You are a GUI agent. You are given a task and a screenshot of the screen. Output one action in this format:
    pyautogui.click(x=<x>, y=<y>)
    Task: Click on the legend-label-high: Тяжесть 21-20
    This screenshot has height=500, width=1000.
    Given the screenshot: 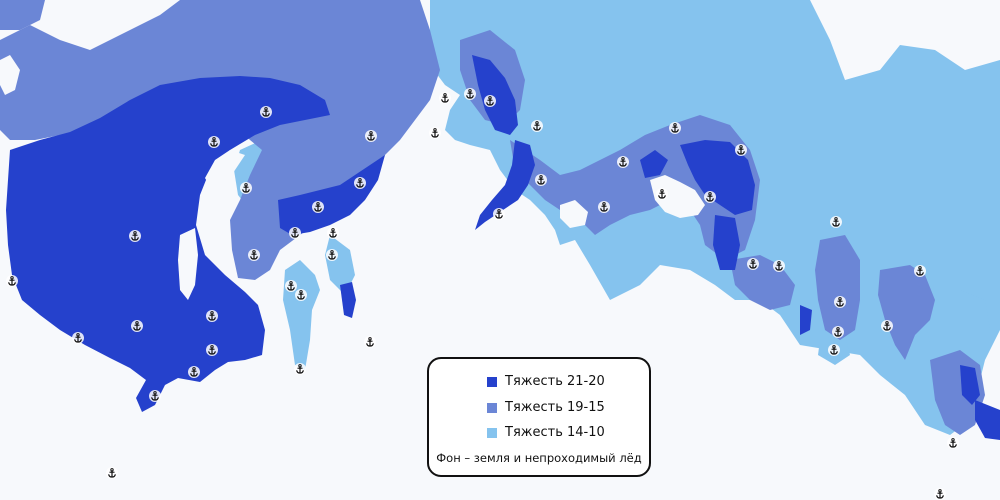 What is the action you would take?
    pyautogui.click(x=555, y=381)
    